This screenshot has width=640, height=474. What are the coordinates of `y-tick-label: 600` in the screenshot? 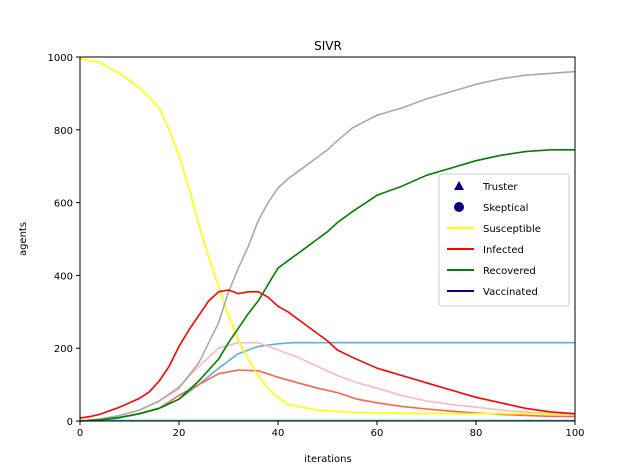 It's located at (63, 204).